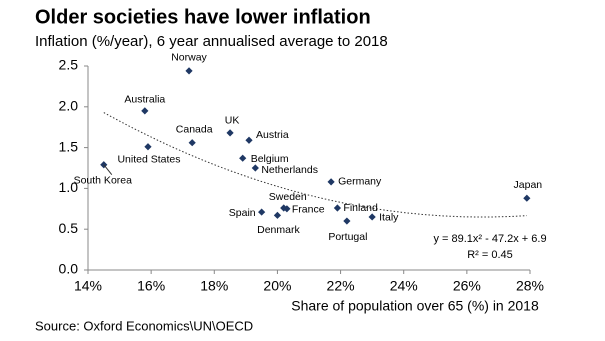 This screenshot has width=605, height=341. Describe the element at coordinates (308, 210) in the screenshot. I see `point-label: France` at that location.